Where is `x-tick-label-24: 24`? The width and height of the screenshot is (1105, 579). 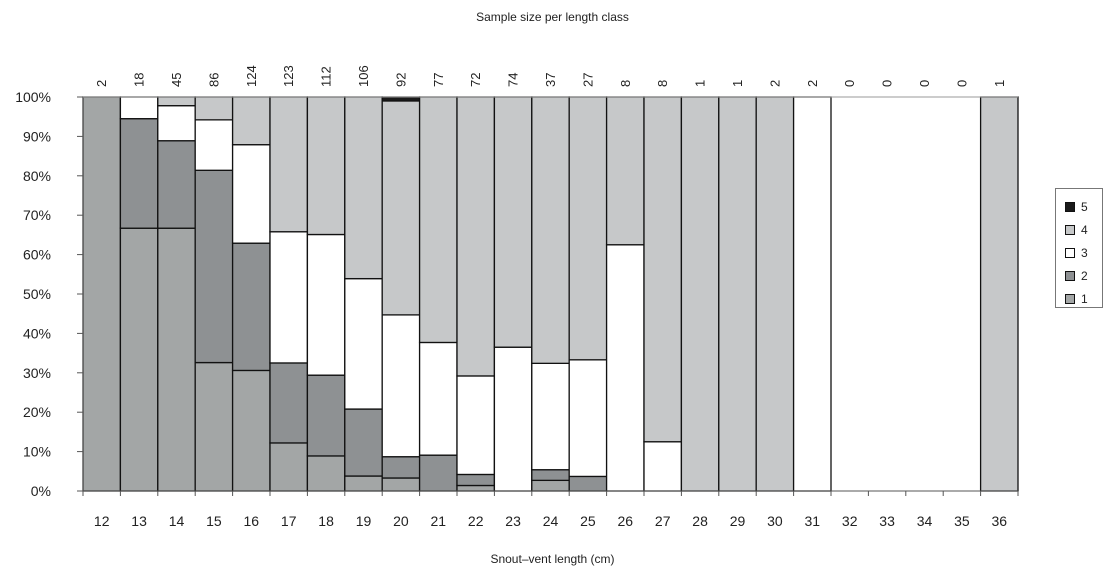 x-tick-label-24: 24 is located at coordinates (551, 521).